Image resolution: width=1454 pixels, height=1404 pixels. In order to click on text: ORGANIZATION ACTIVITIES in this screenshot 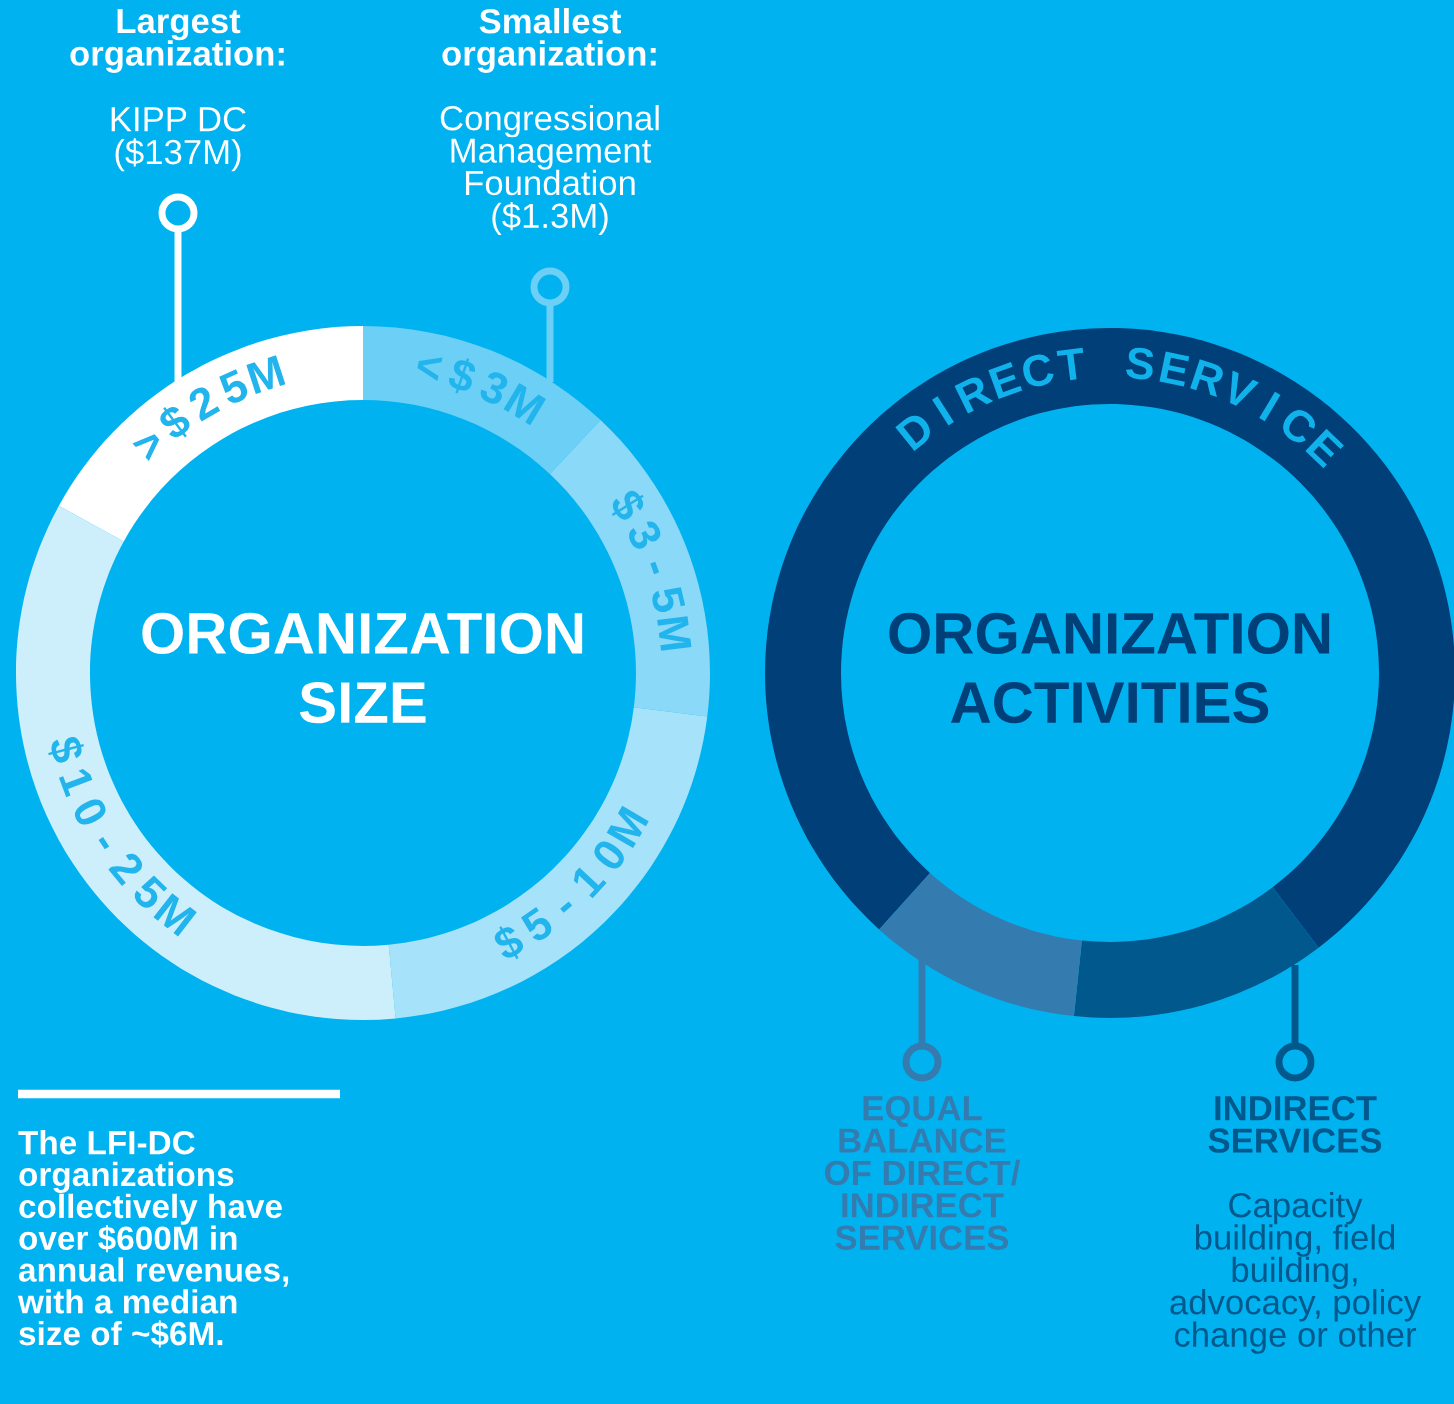, I will do `click(1109, 668)`.